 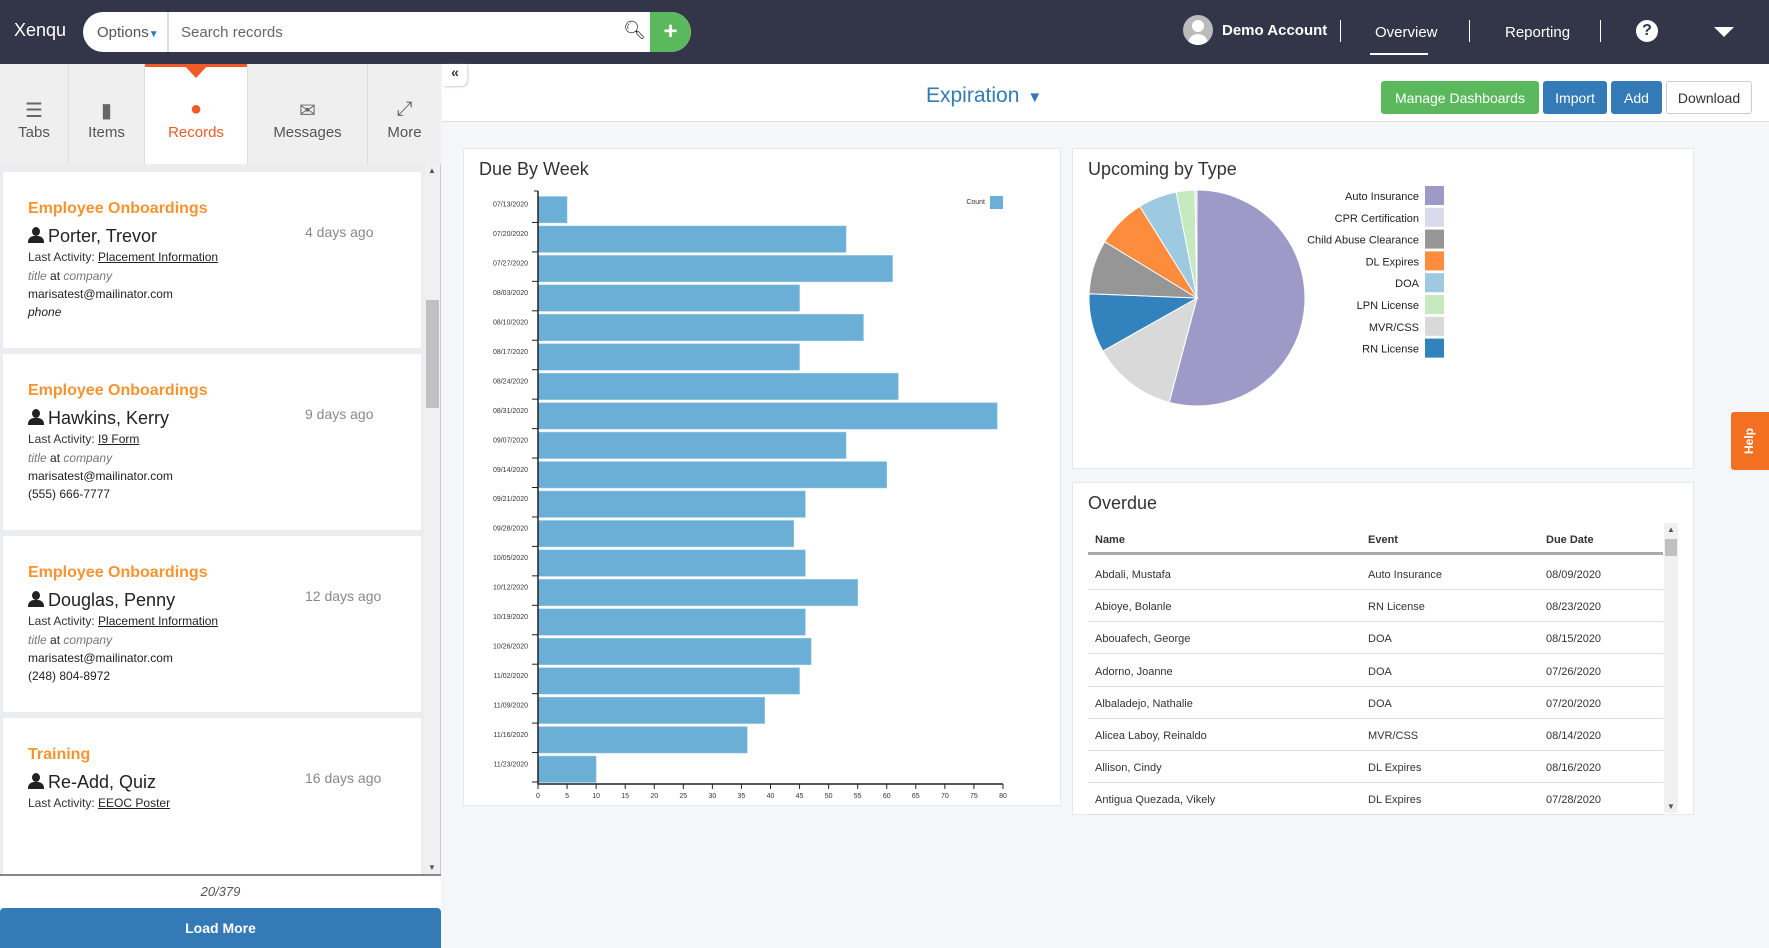 I want to click on manage-dashboards-button: Manage Dashboards, so click(x=1460, y=97).